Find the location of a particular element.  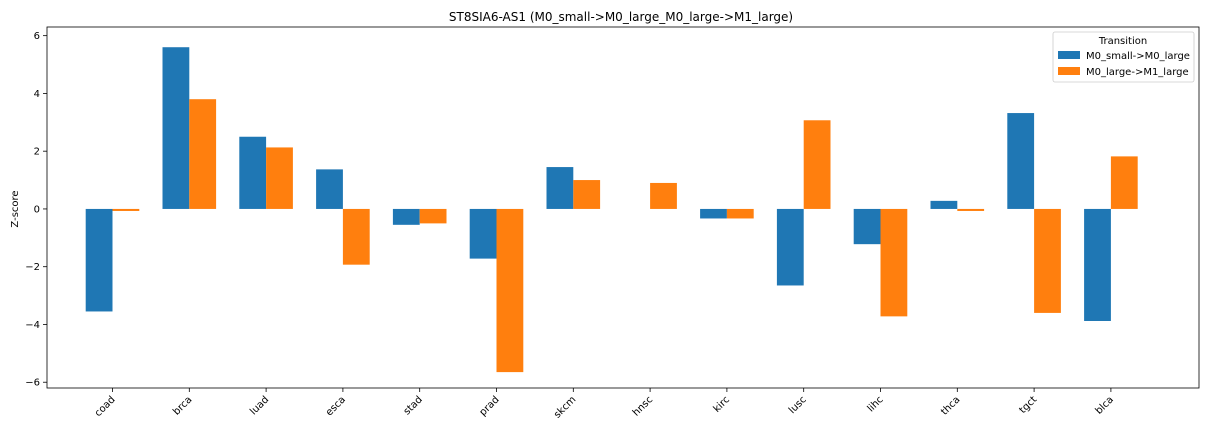

bar-0-brca is located at coordinates (176, 128).